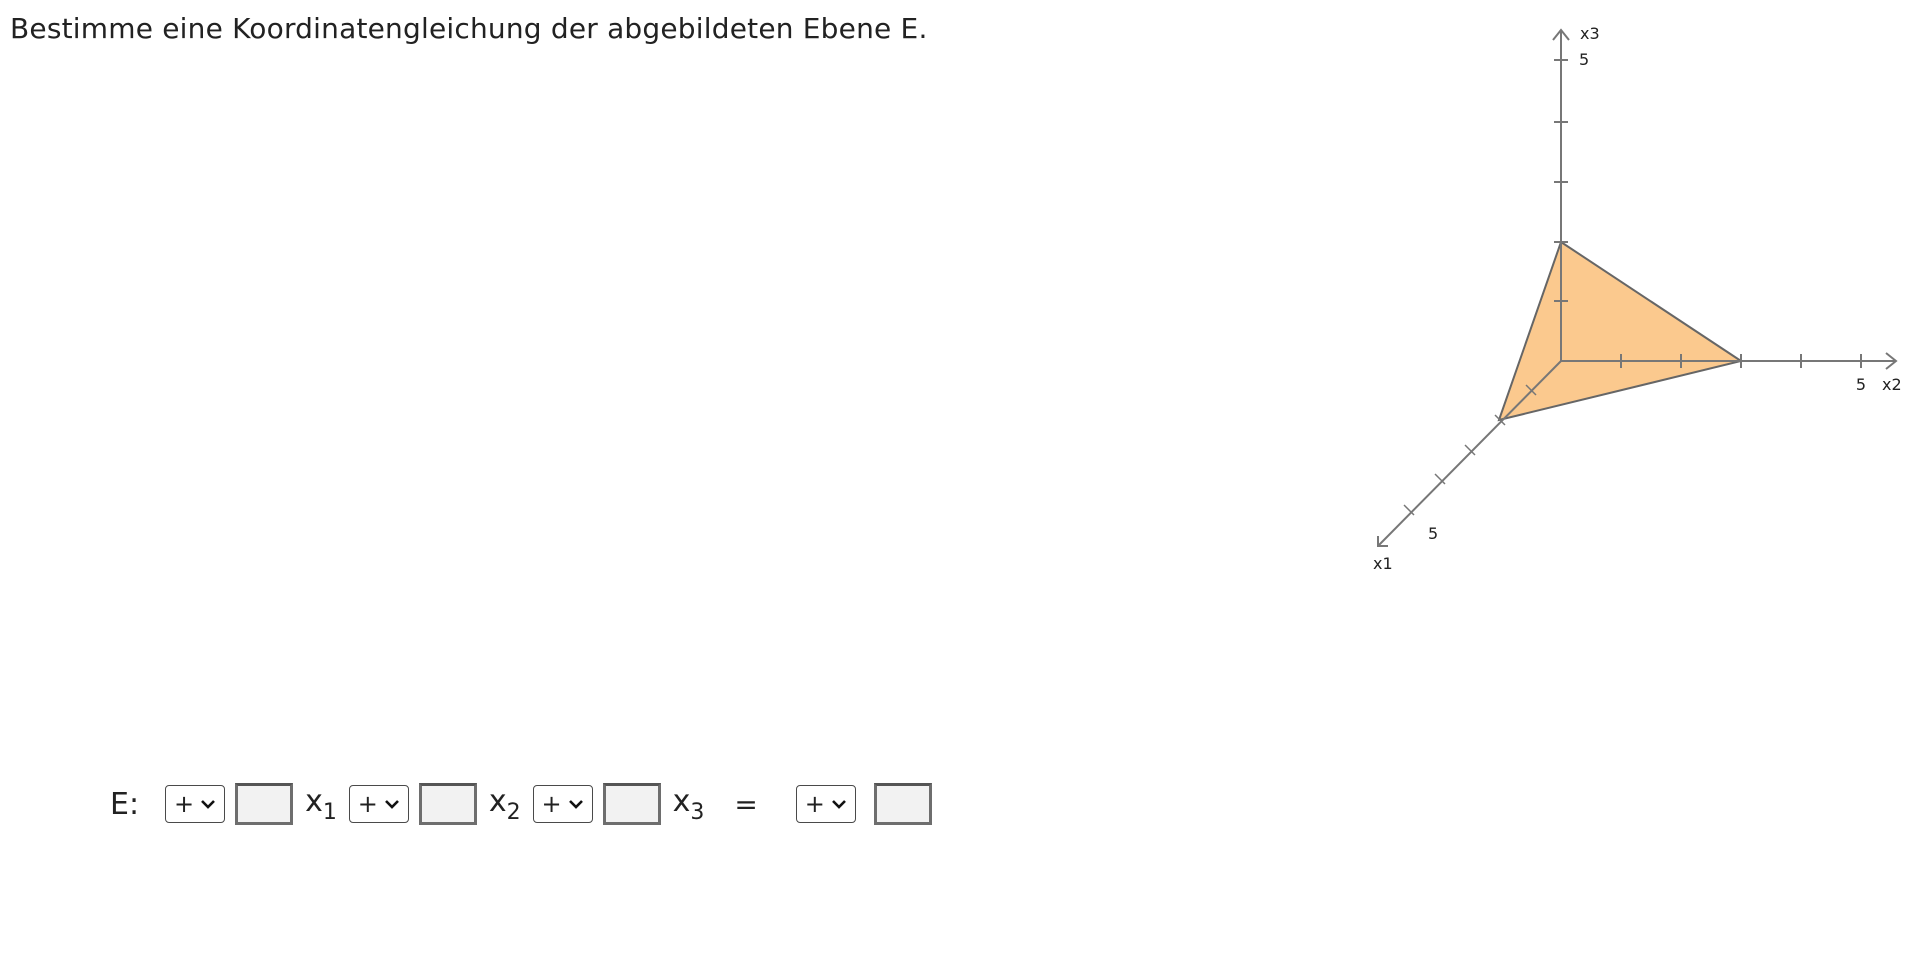  Describe the element at coordinates (1590, 33) in the screenshot. I see `x3-axis-label: x3` at that location.